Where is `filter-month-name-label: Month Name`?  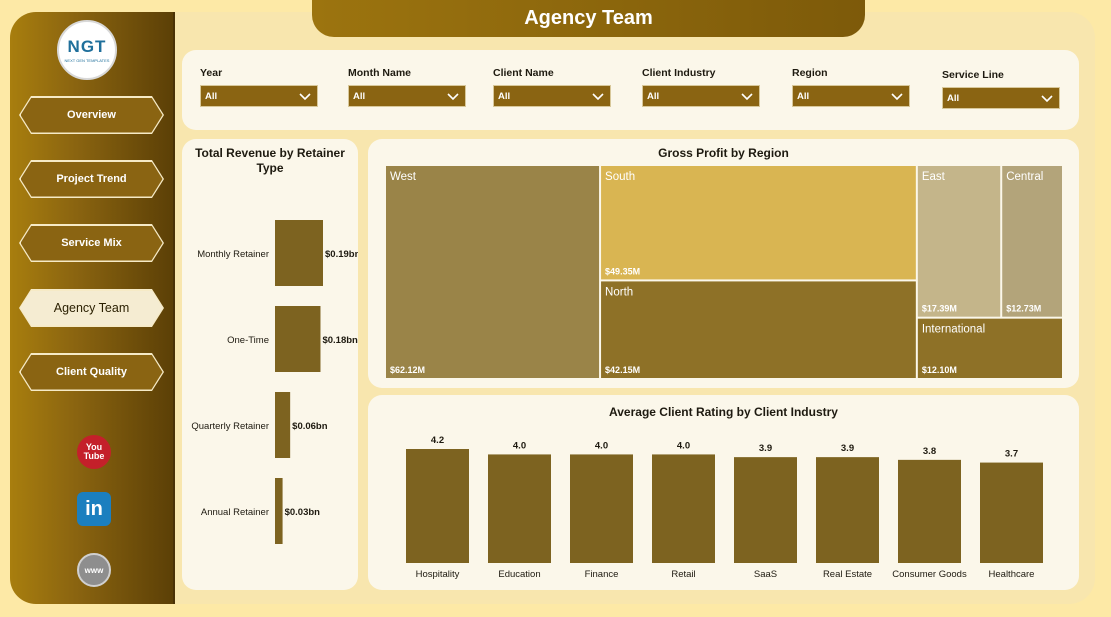 filter-month-name-label: Month Name is located at coordinates (379, 73).